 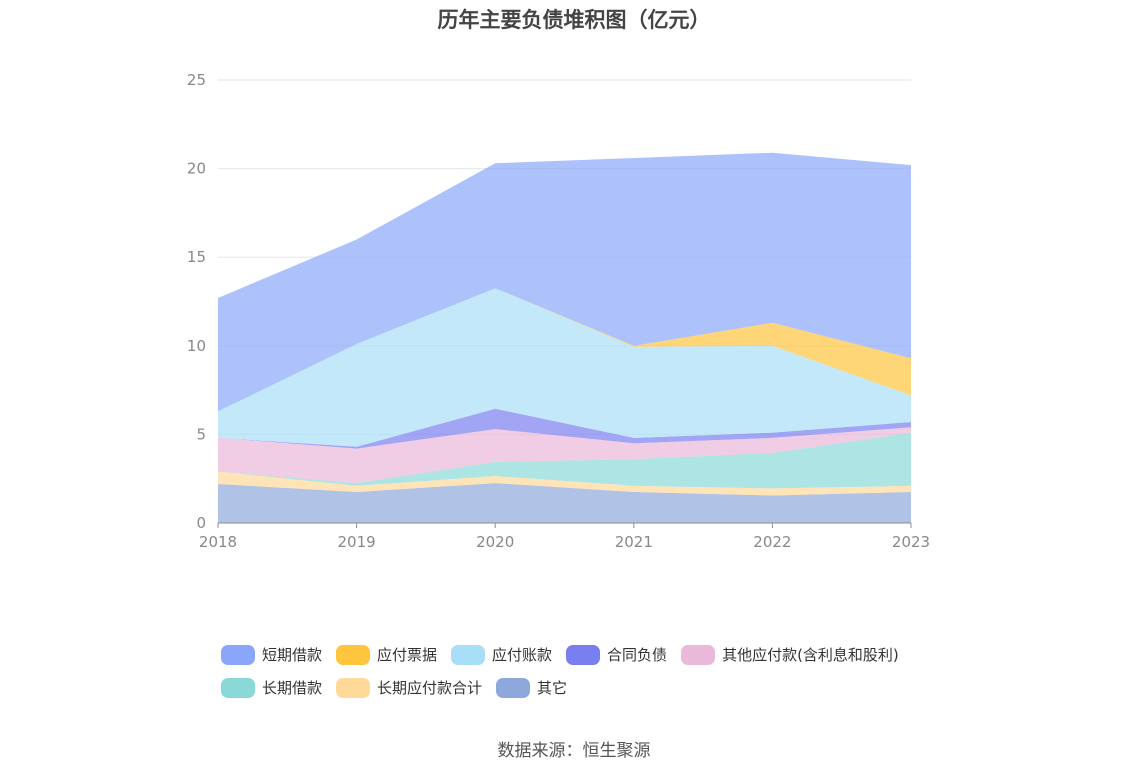 I want to click on legend-row: 长期借款 长期应付款合计 其它, so click(x=601, y=687).